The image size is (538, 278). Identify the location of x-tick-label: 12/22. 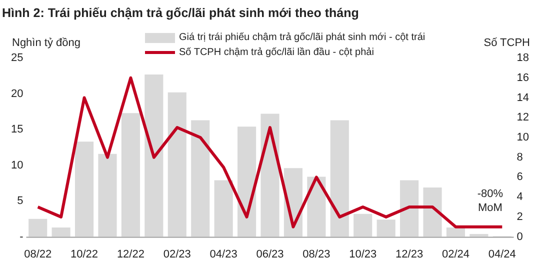
(130, 254).